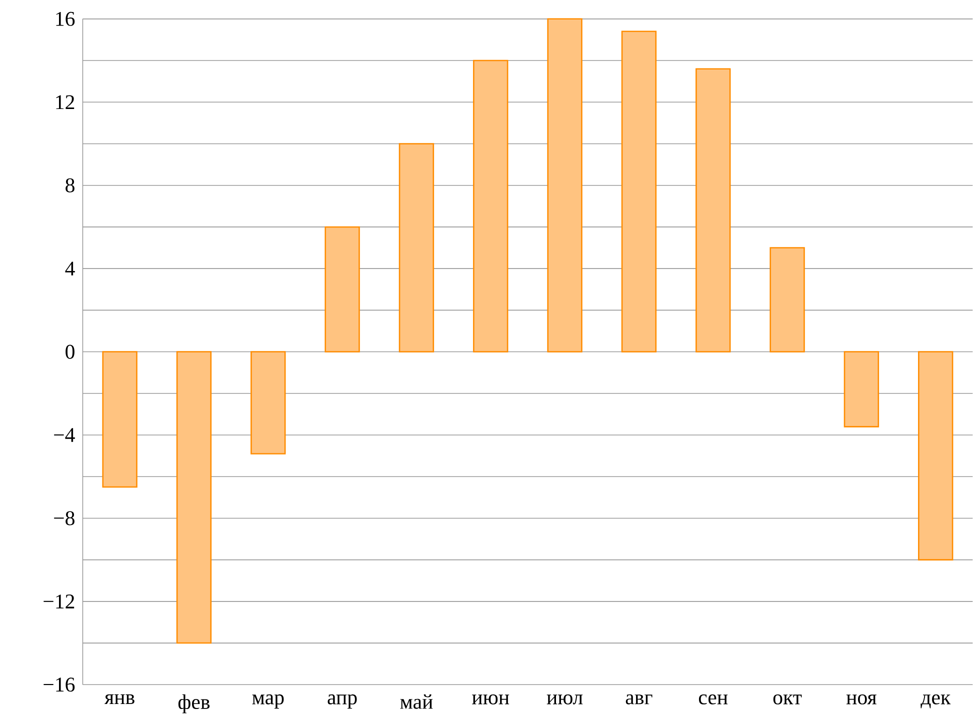 Image resolution: width=976 pixels, height=720 pixels. I want to click on x-tick-label: янв, so click(119, 699).